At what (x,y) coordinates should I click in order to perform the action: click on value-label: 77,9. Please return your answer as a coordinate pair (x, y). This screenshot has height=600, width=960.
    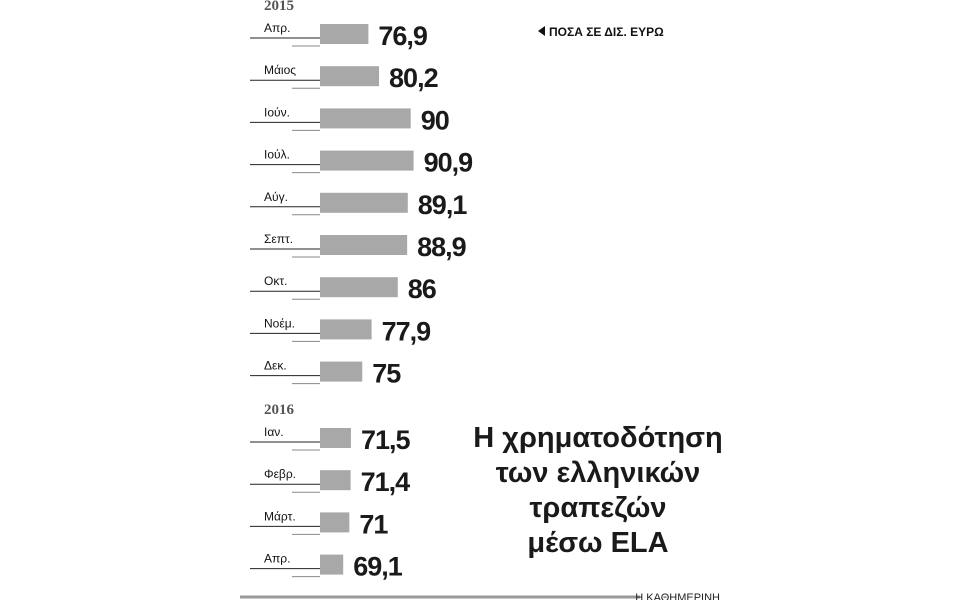
    Looking at the image, I should click on (407, 331).